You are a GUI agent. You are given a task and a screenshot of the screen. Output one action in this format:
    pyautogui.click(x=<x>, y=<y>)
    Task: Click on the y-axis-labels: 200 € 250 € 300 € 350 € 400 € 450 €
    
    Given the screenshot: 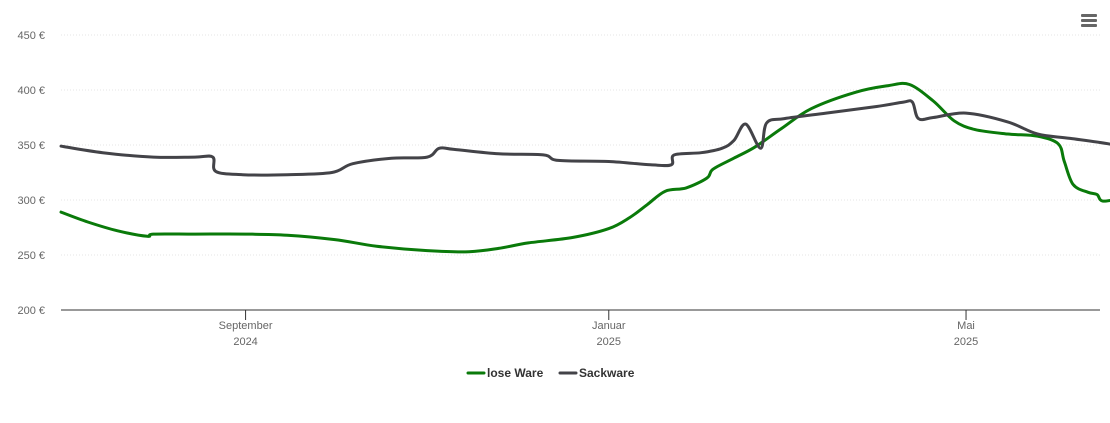 What is the action you would take?
    pyautogui.click(x=31, y=173)
    